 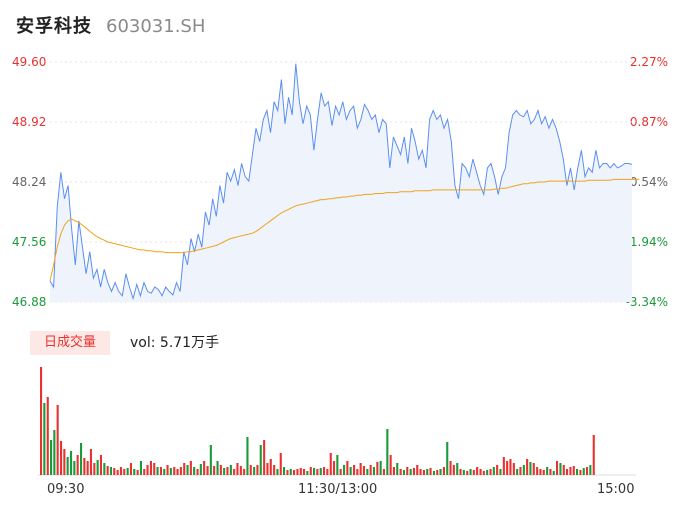 I want to click on stock-name: 安孚科技, so click(x=54, y=26).